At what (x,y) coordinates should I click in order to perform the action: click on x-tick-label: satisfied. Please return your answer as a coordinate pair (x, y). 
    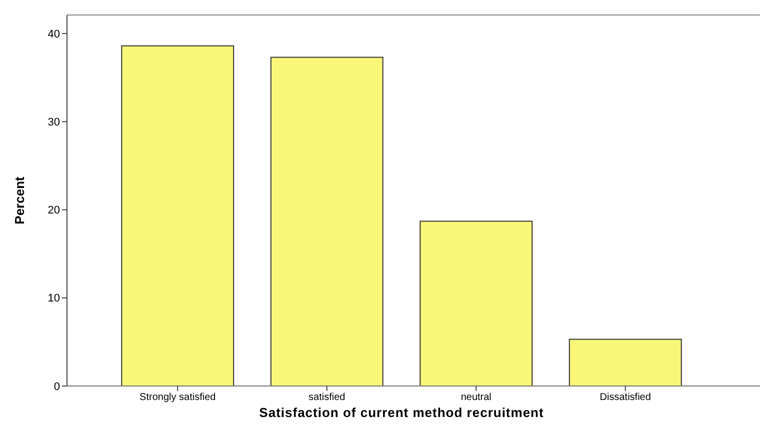
    Looking at the image, I should click on (327, 397).